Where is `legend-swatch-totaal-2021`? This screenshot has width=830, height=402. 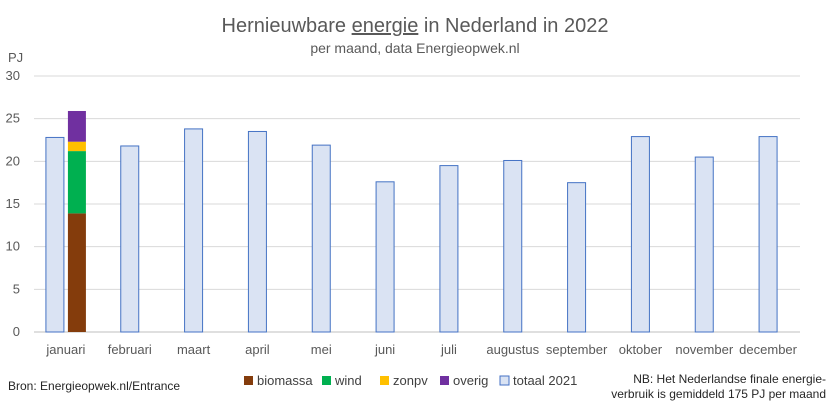
legend-swatch-totaal-2021 is located at coordinates (504, 380).